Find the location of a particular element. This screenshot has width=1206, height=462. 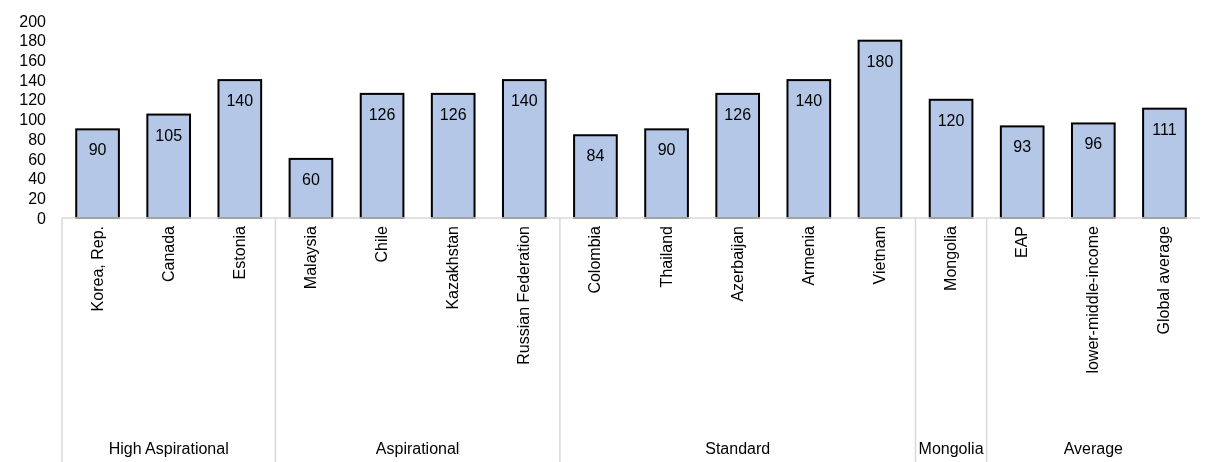

text: Mongolia is located at coordinates (951, 448).